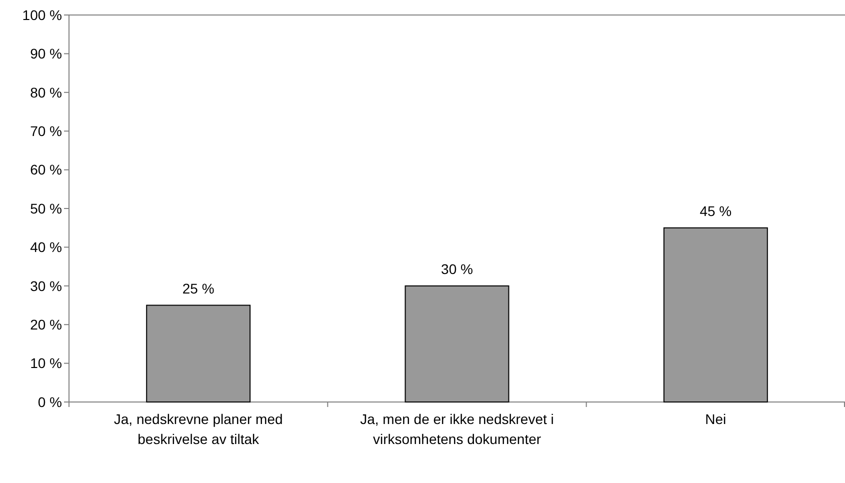 The width and height of the screenshot is (845, 483). What do you see at coordinates (46, 363) in the screenshot?
I see `y-tick-label: 10 %` at bounding box center [46, 363].